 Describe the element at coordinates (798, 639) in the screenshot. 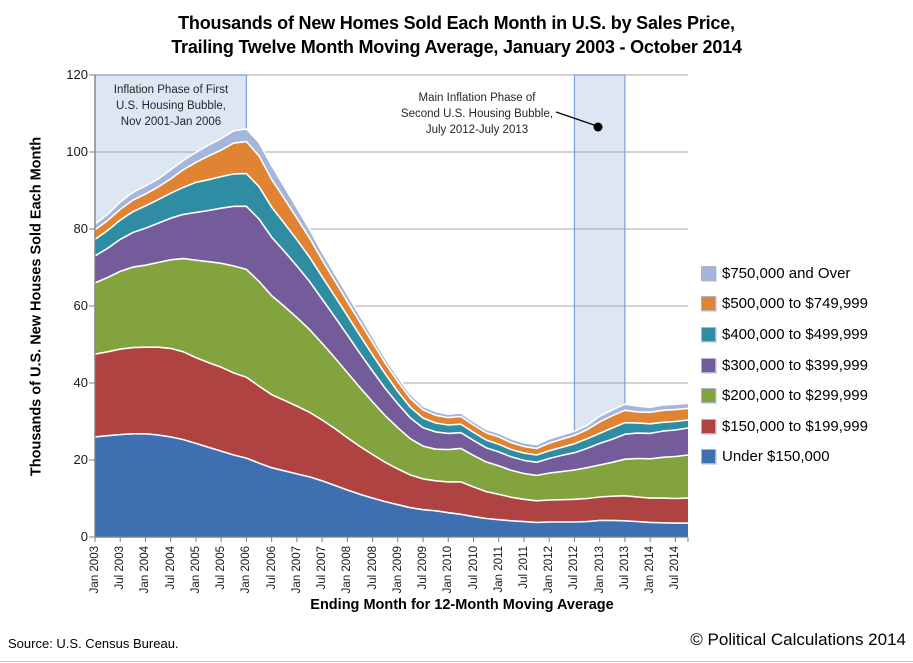

I see `footer-copyright: © Political Calculations 2014` at that location.